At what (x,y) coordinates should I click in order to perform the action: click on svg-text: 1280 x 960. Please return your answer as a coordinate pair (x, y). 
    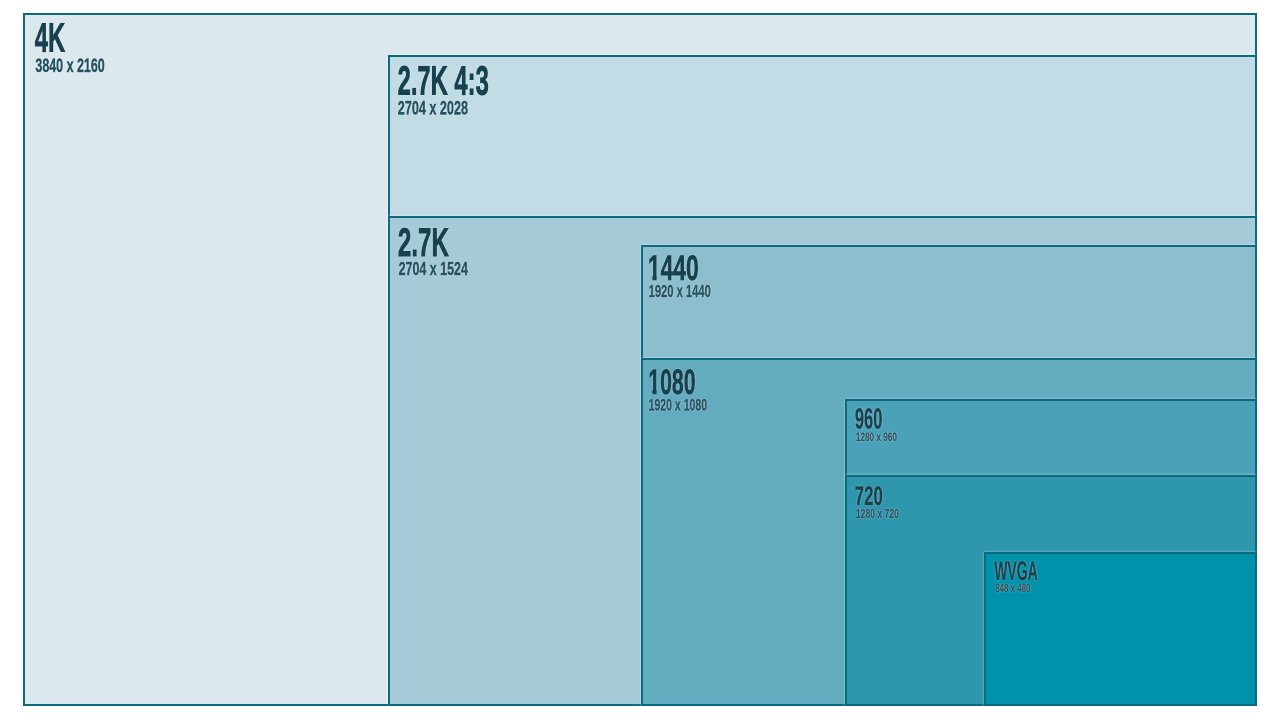
    Looking at the image, I should click on (876, 437).